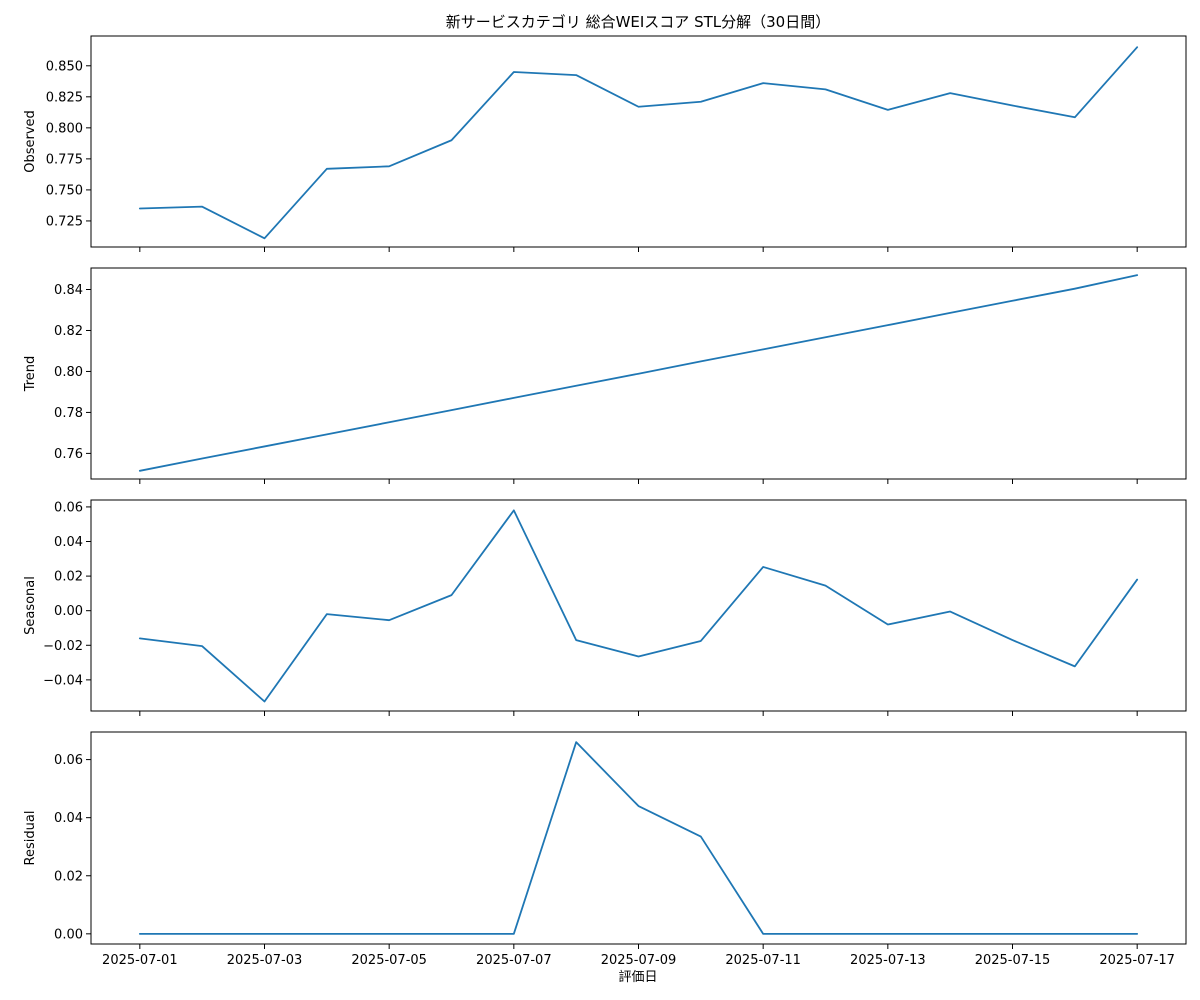 The width and height of the screenshot is (1200, 1000). I want to click on x-tick-label: 2025-07-11, so click(763, 960).